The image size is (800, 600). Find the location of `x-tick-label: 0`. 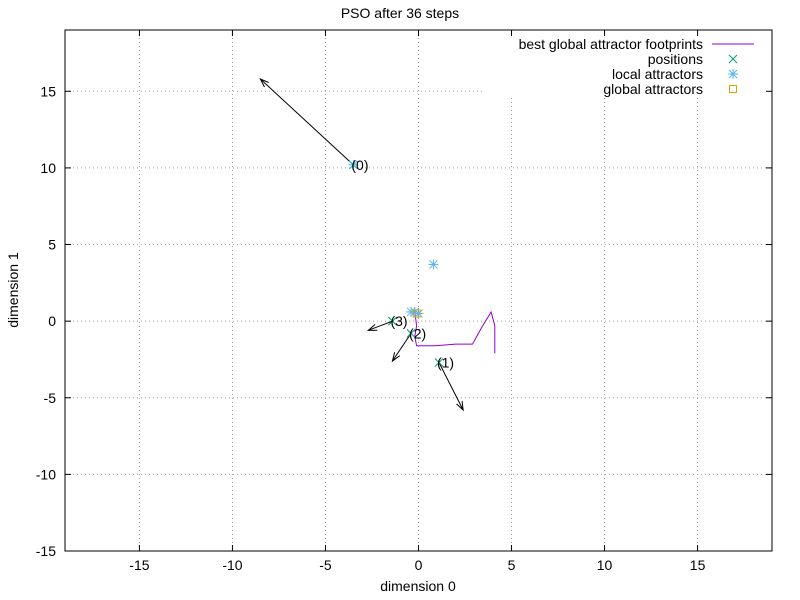

x-tick-label: 0 is located at coordinates (419, 565).